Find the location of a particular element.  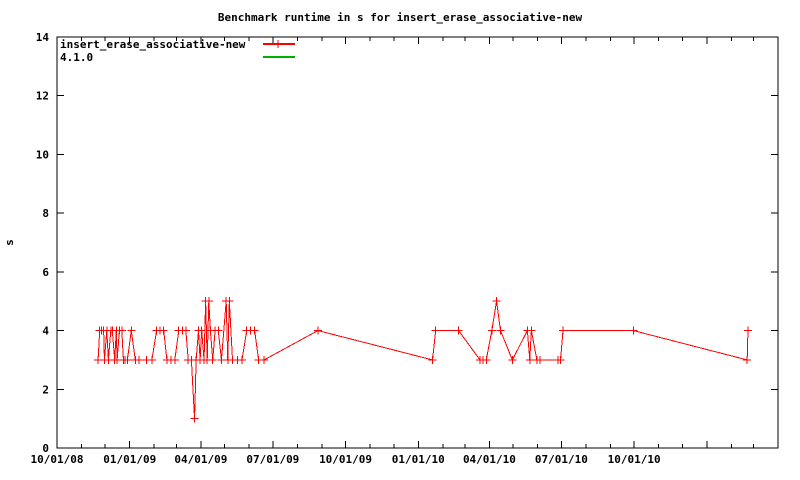

svg-text: 10 is located at coordinates (42, 154).